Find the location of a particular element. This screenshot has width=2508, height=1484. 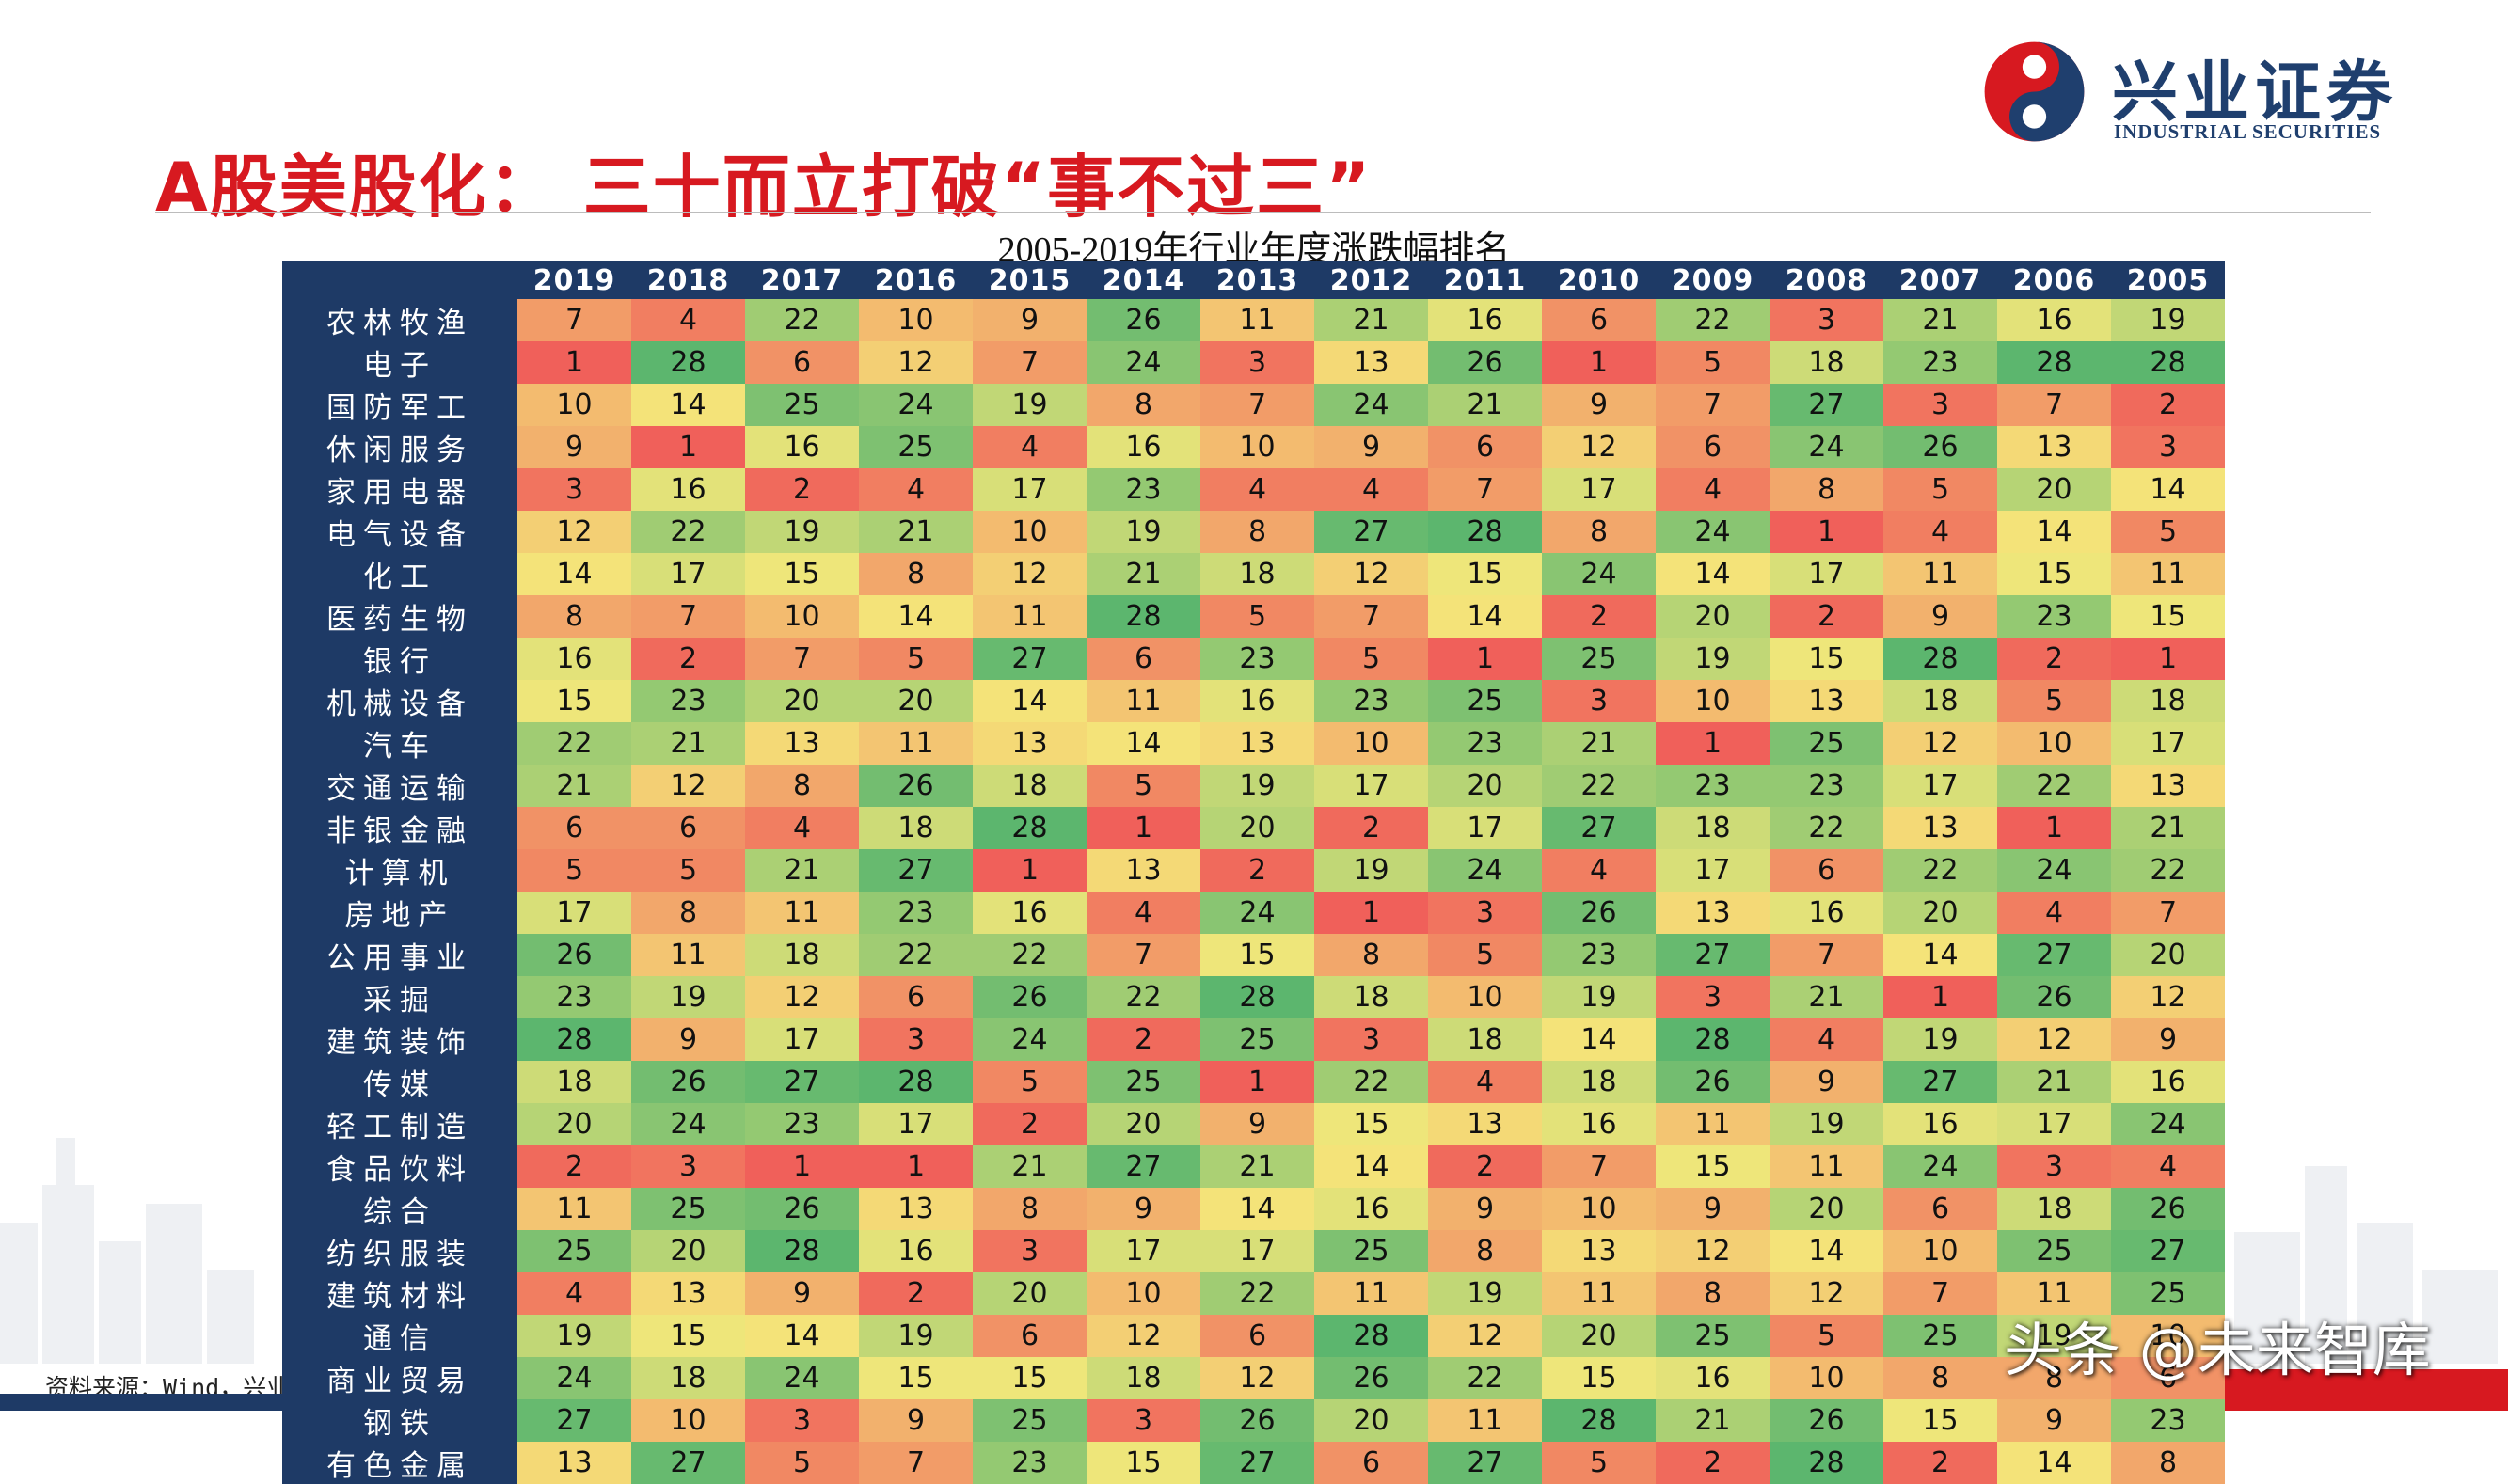

table-row: 食品饮料 2 3 1 1 21 27 21 14 2 7 15 11 24 3 4 is located at coordinates (1253, 1166).